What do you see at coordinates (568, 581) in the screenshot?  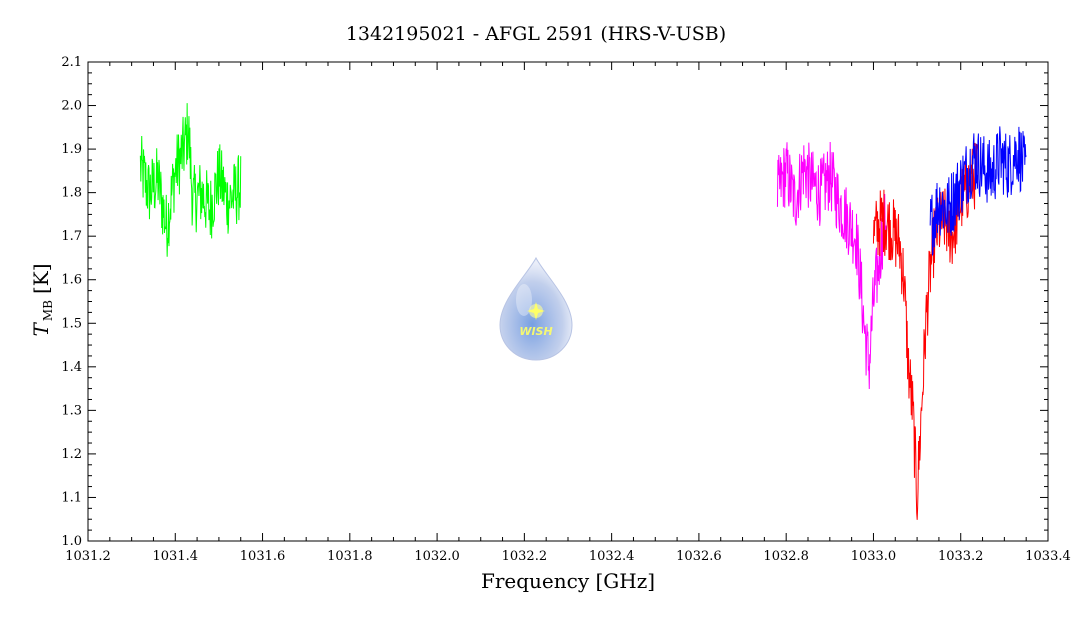 I see `x-axis-label: Frequency [GHz]` at bounding box center [568, 581].